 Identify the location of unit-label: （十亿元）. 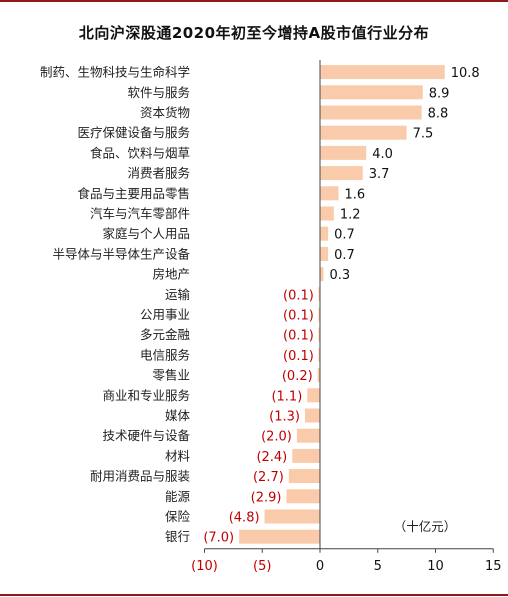
(425, 526).